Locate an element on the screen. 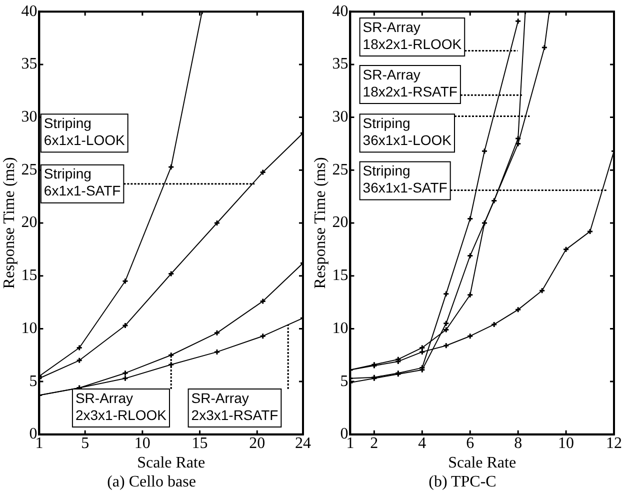  annotation: Striping 36x1x1-SATF is located at coordinates (405, 179).